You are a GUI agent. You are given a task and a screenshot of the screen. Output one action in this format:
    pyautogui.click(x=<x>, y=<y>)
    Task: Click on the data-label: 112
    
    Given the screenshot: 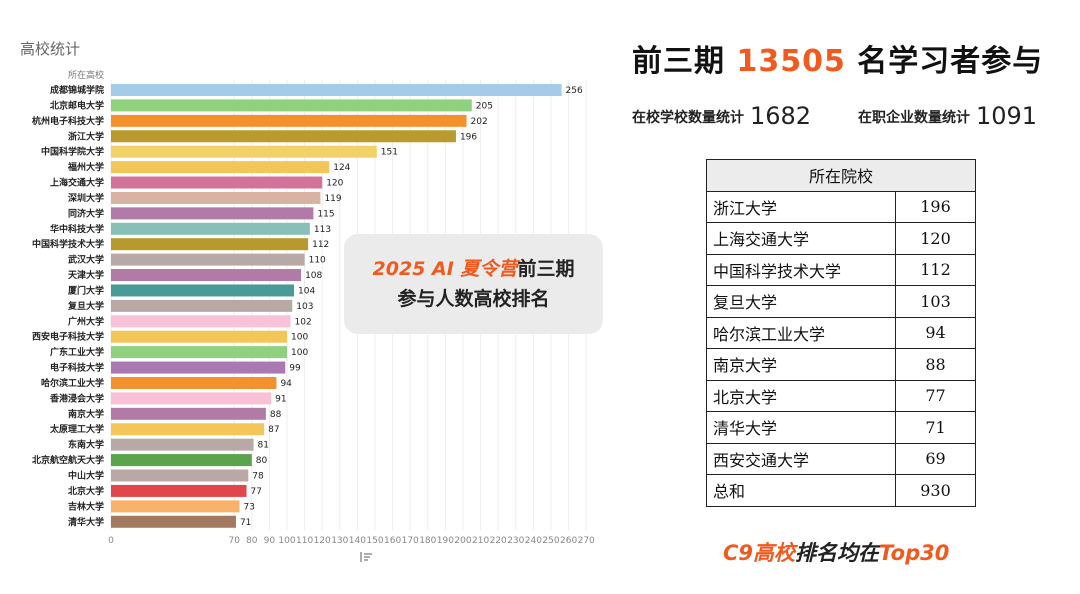 What is the action you would take?
    pyautogui.click(x=320, y=245)
    